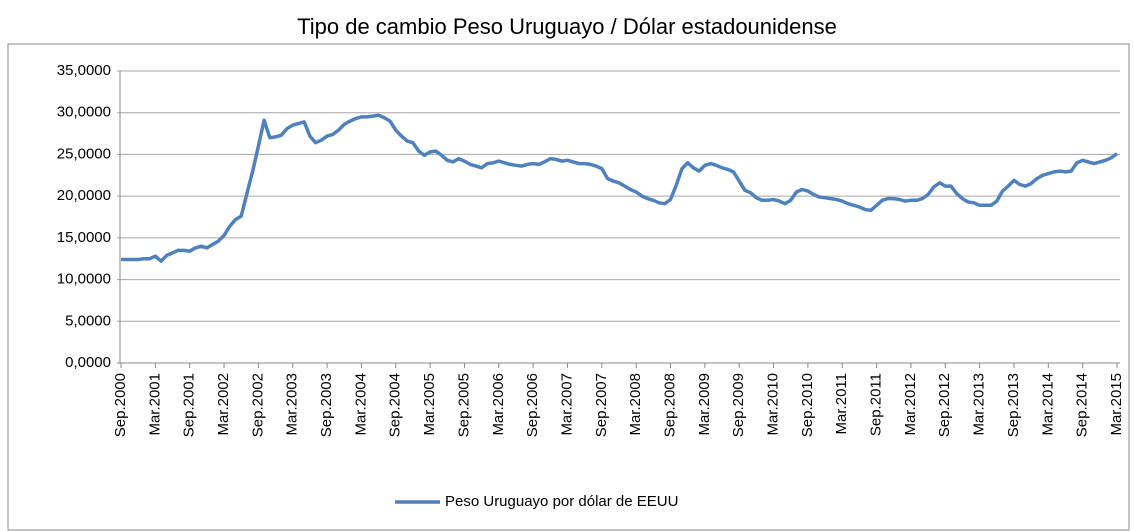 The height and width of the screenshot is (531, 1134). I want to click on y-tick-label: 25,0000, so click(84, 153).